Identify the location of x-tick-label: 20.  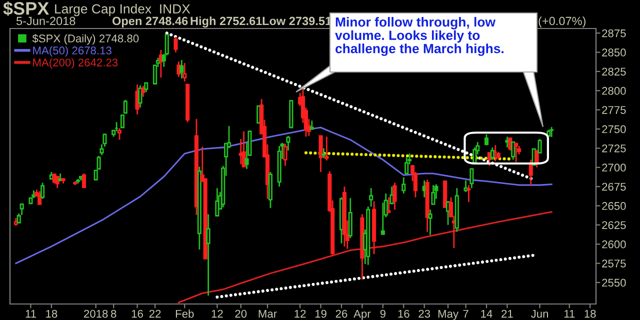
(241, 314).